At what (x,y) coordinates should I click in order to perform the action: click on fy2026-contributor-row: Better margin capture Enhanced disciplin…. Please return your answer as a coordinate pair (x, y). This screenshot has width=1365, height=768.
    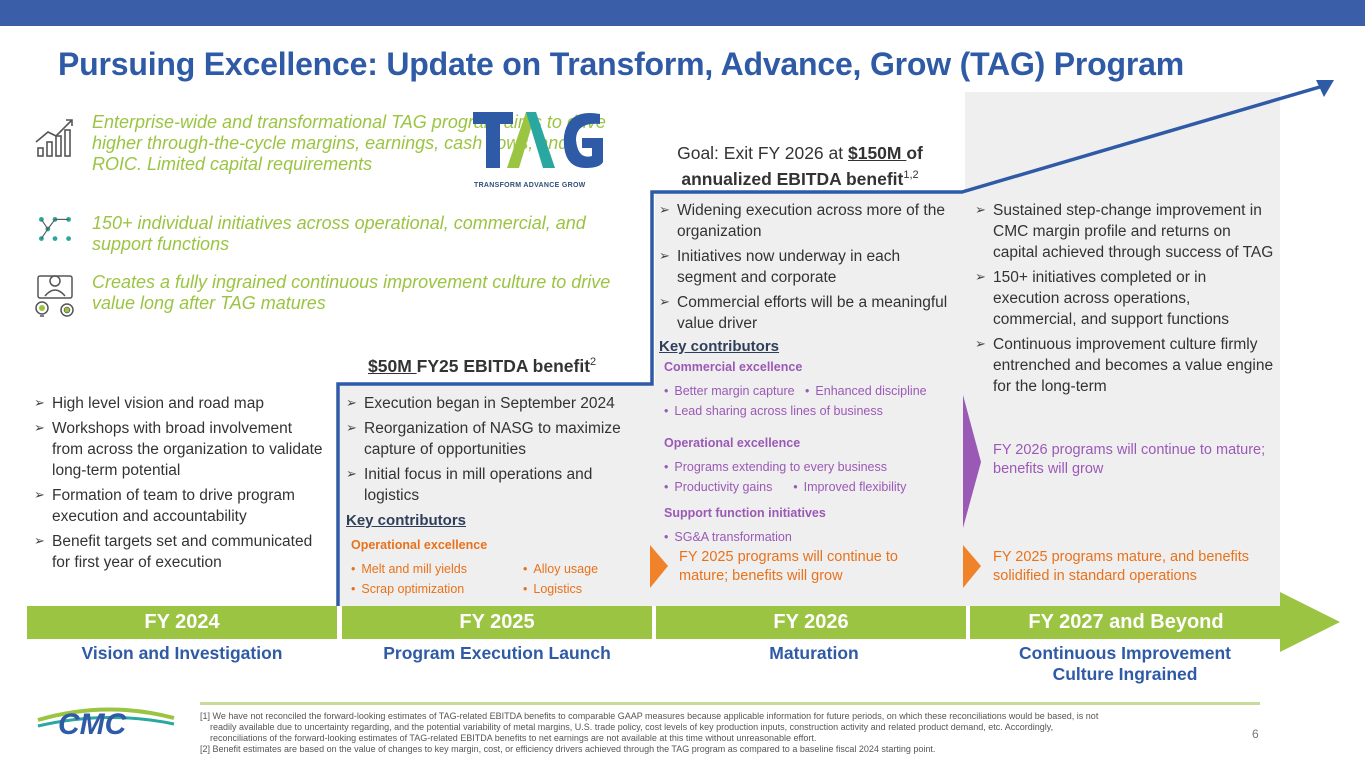
    Looking at the image, I should click on (811, 391).